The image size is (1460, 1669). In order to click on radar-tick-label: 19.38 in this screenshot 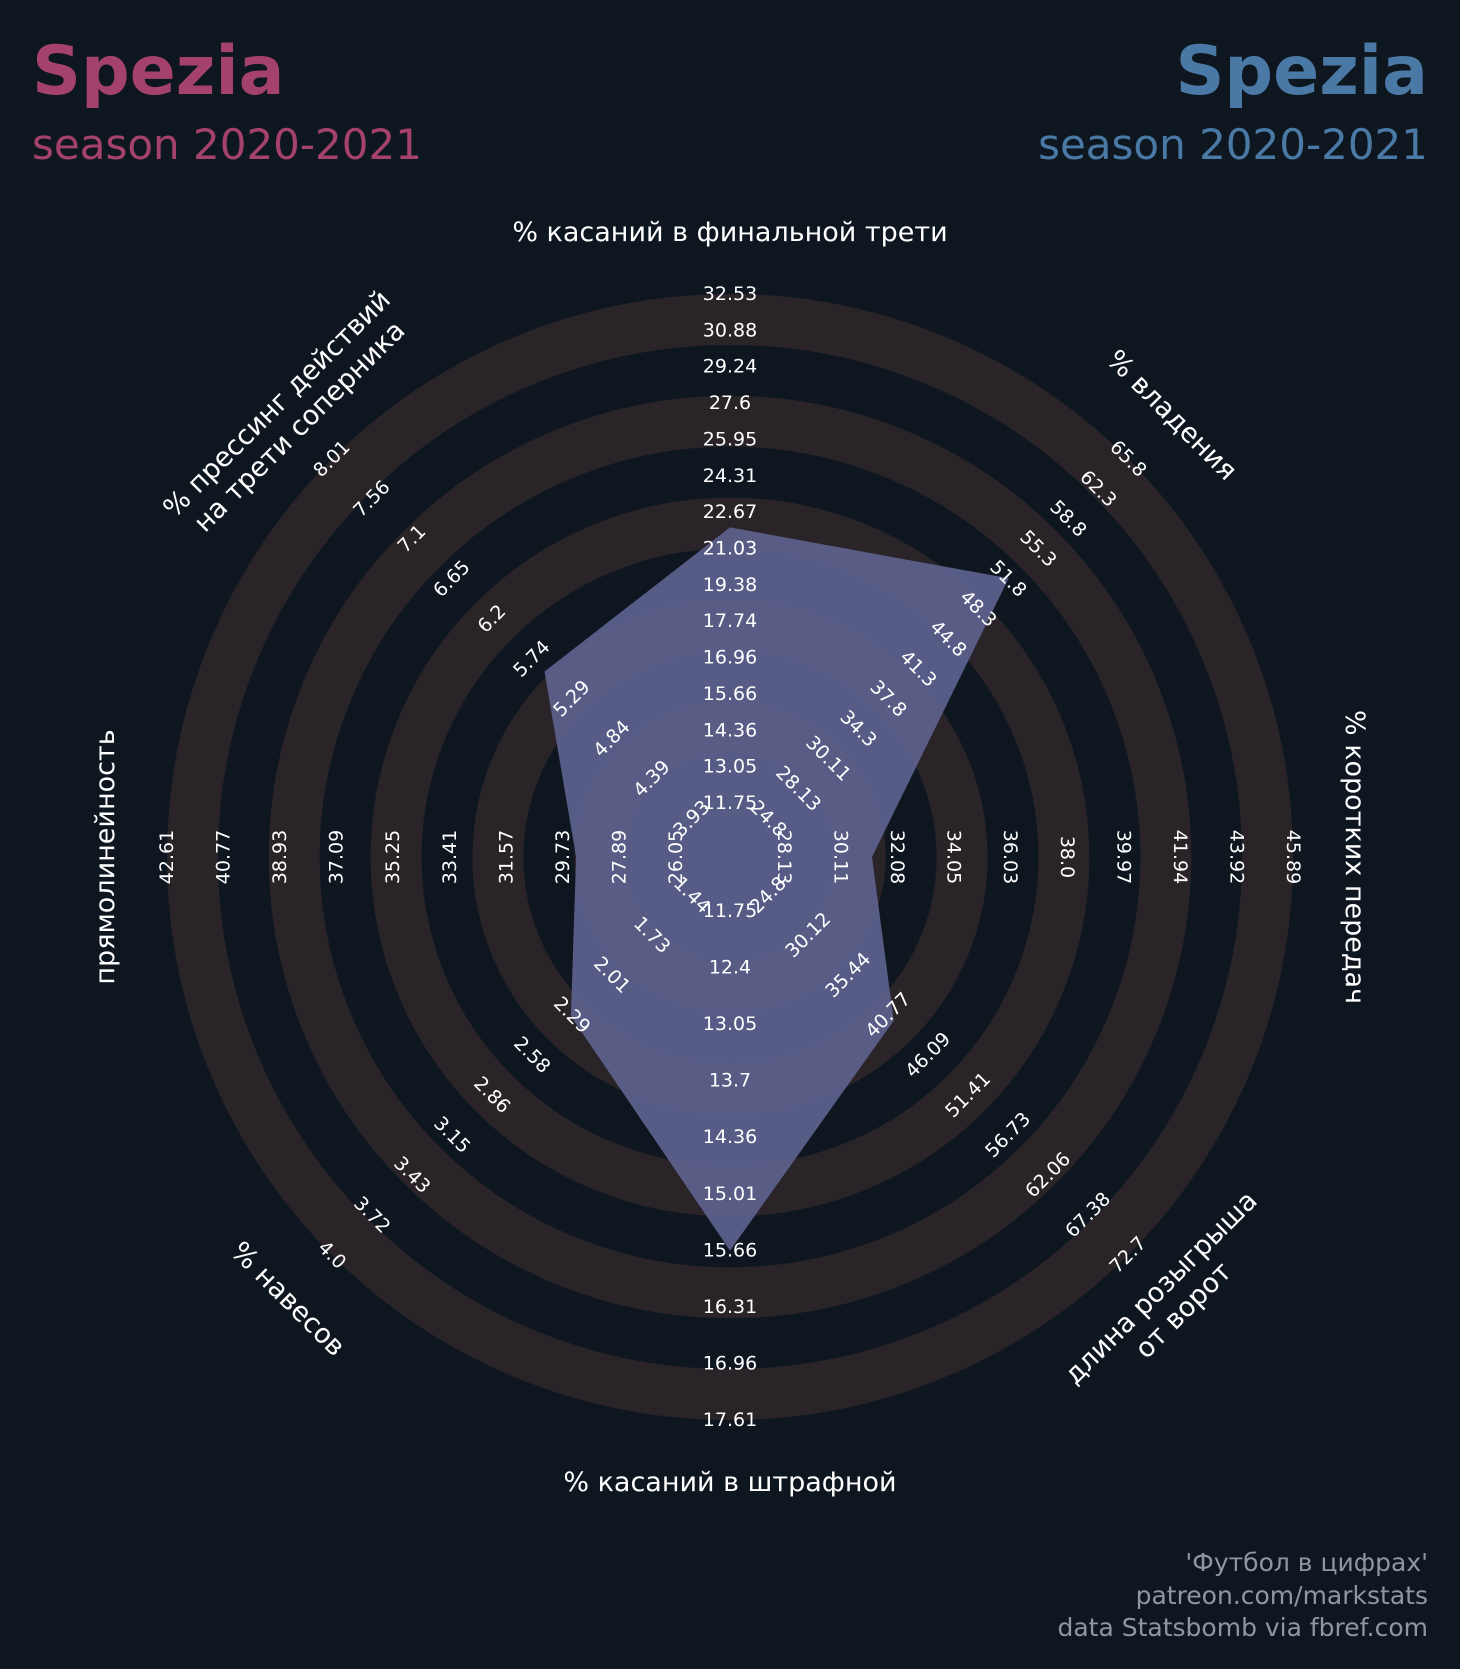, I will do `click(730, 585)`.